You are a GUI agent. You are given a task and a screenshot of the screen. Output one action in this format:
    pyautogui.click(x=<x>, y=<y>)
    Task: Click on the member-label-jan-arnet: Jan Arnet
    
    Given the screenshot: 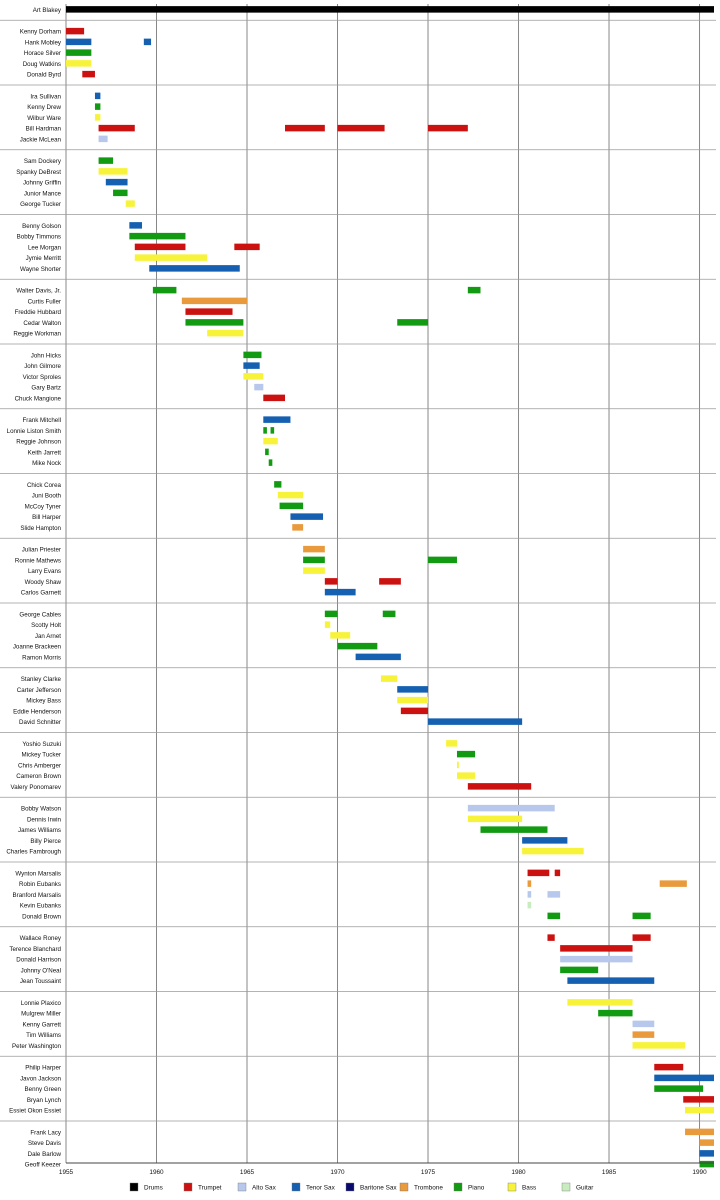 What is the action you would take?
    pyautogui.click(x=48, y=636)
    